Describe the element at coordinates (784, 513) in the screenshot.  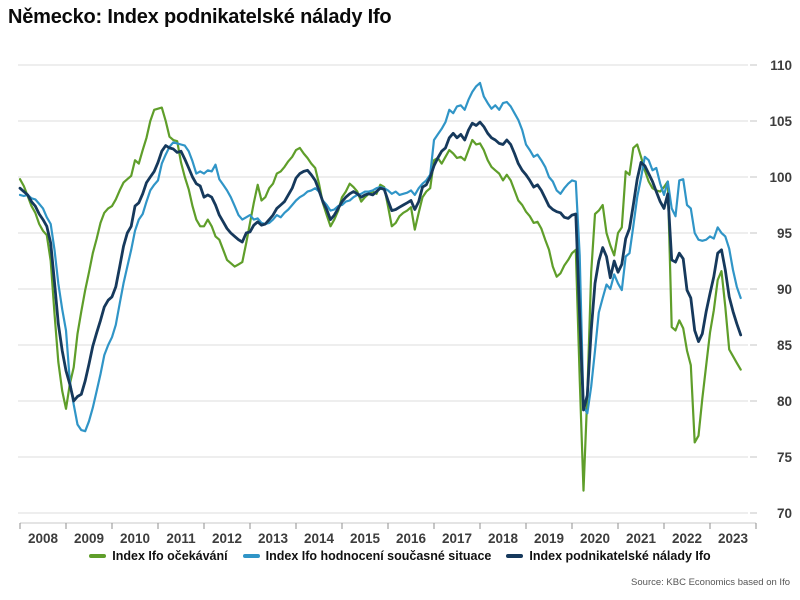
I see `y-tick-label: 70` at that location.